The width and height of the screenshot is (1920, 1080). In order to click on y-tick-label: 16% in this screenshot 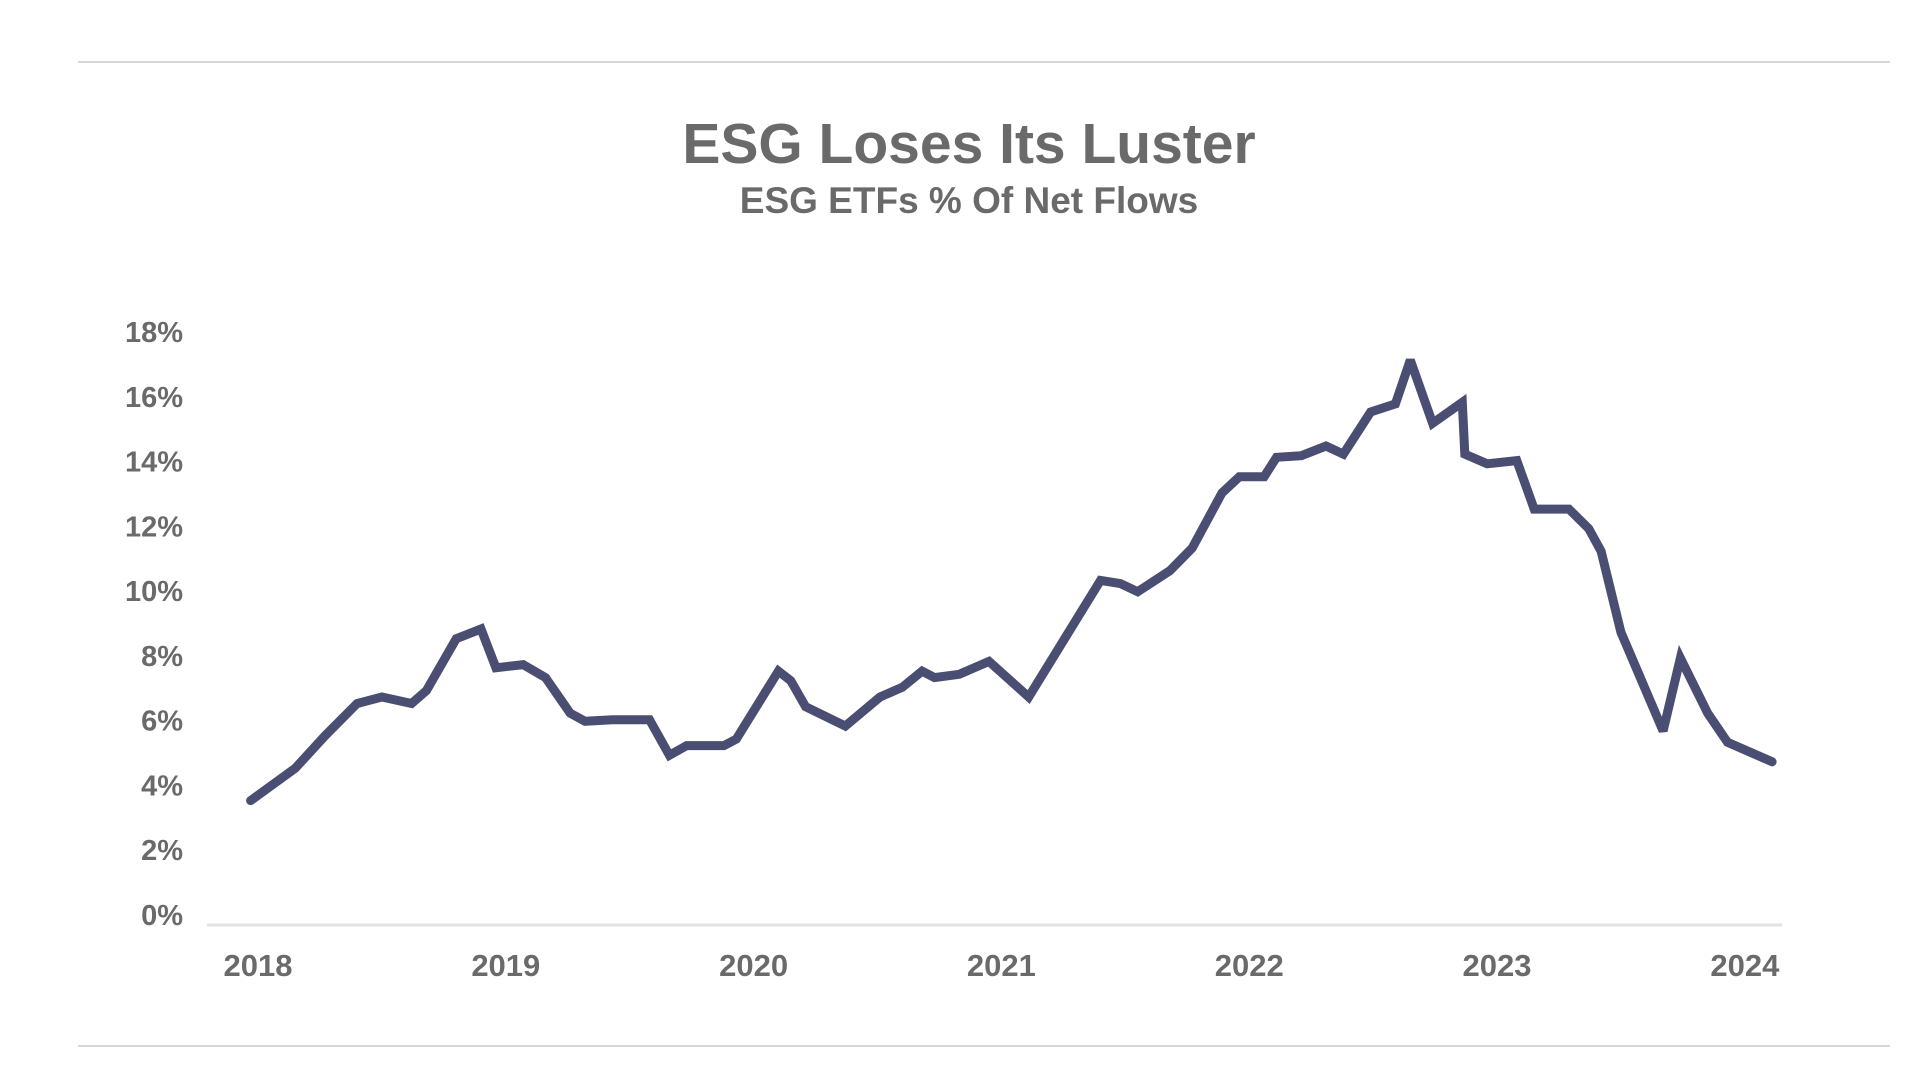, I will do `click(154, 398)`.